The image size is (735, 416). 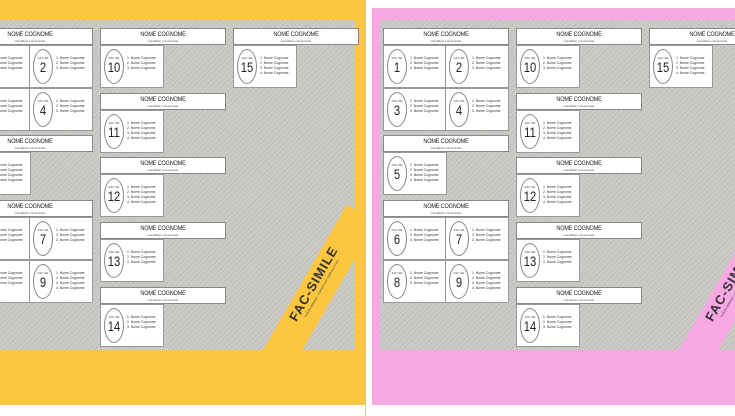 What do you see at coordinates (114, 66) in the screenshot?
I see `party-symbol: FAC SE 10` at bounding box center [114, 66].